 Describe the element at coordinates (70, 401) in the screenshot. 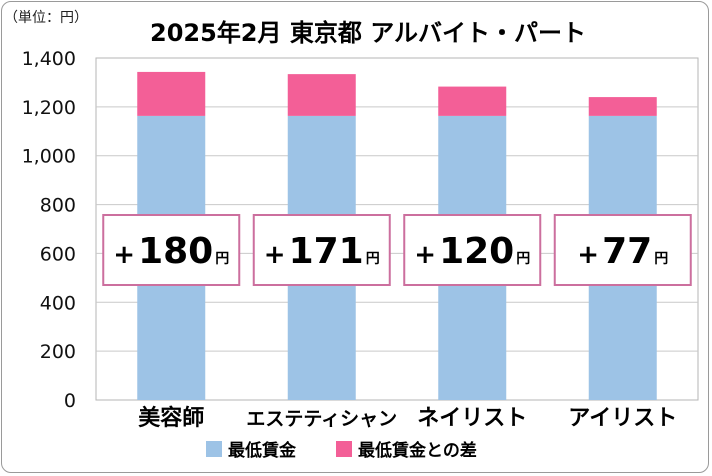

I see `y-tick-label: 0` at that location.